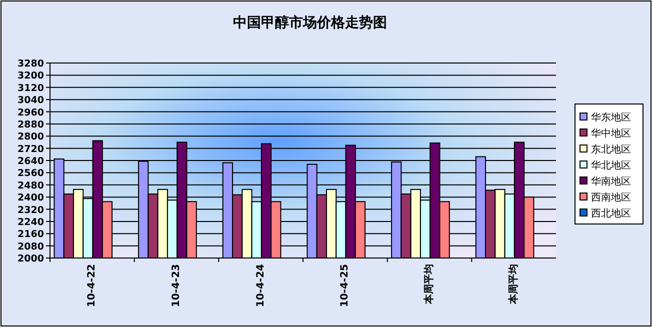 The height and width of the screenshot is (328, 653). I want to click on legend-label: 西北地区, so click(611, 214).